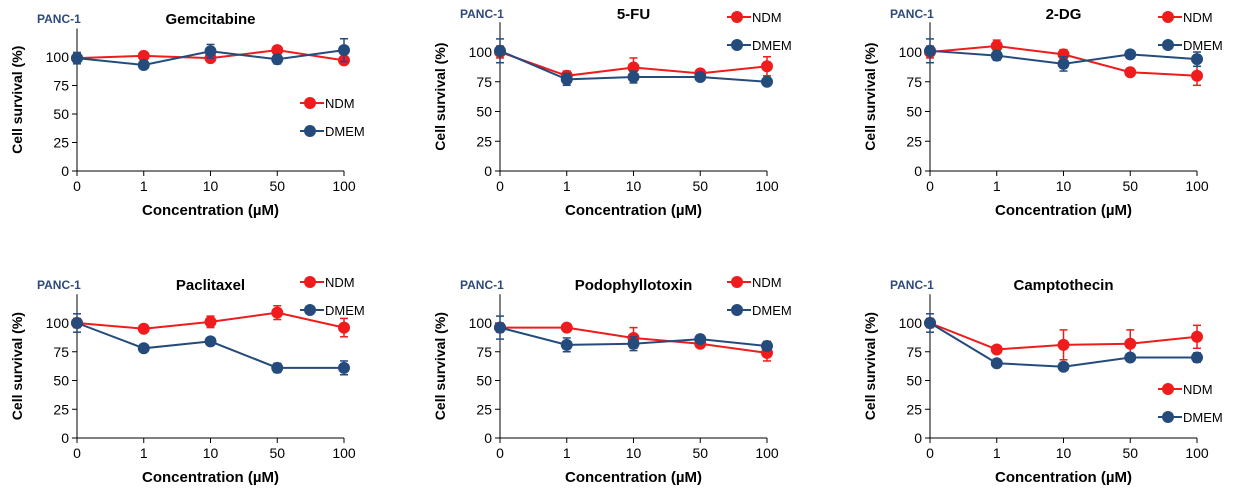 Image resolution: width=1250 pixels, height=491 pixels. Describe the element at coordinates (1063, 55) in the screenshot. I see `series-dmem` at that location.